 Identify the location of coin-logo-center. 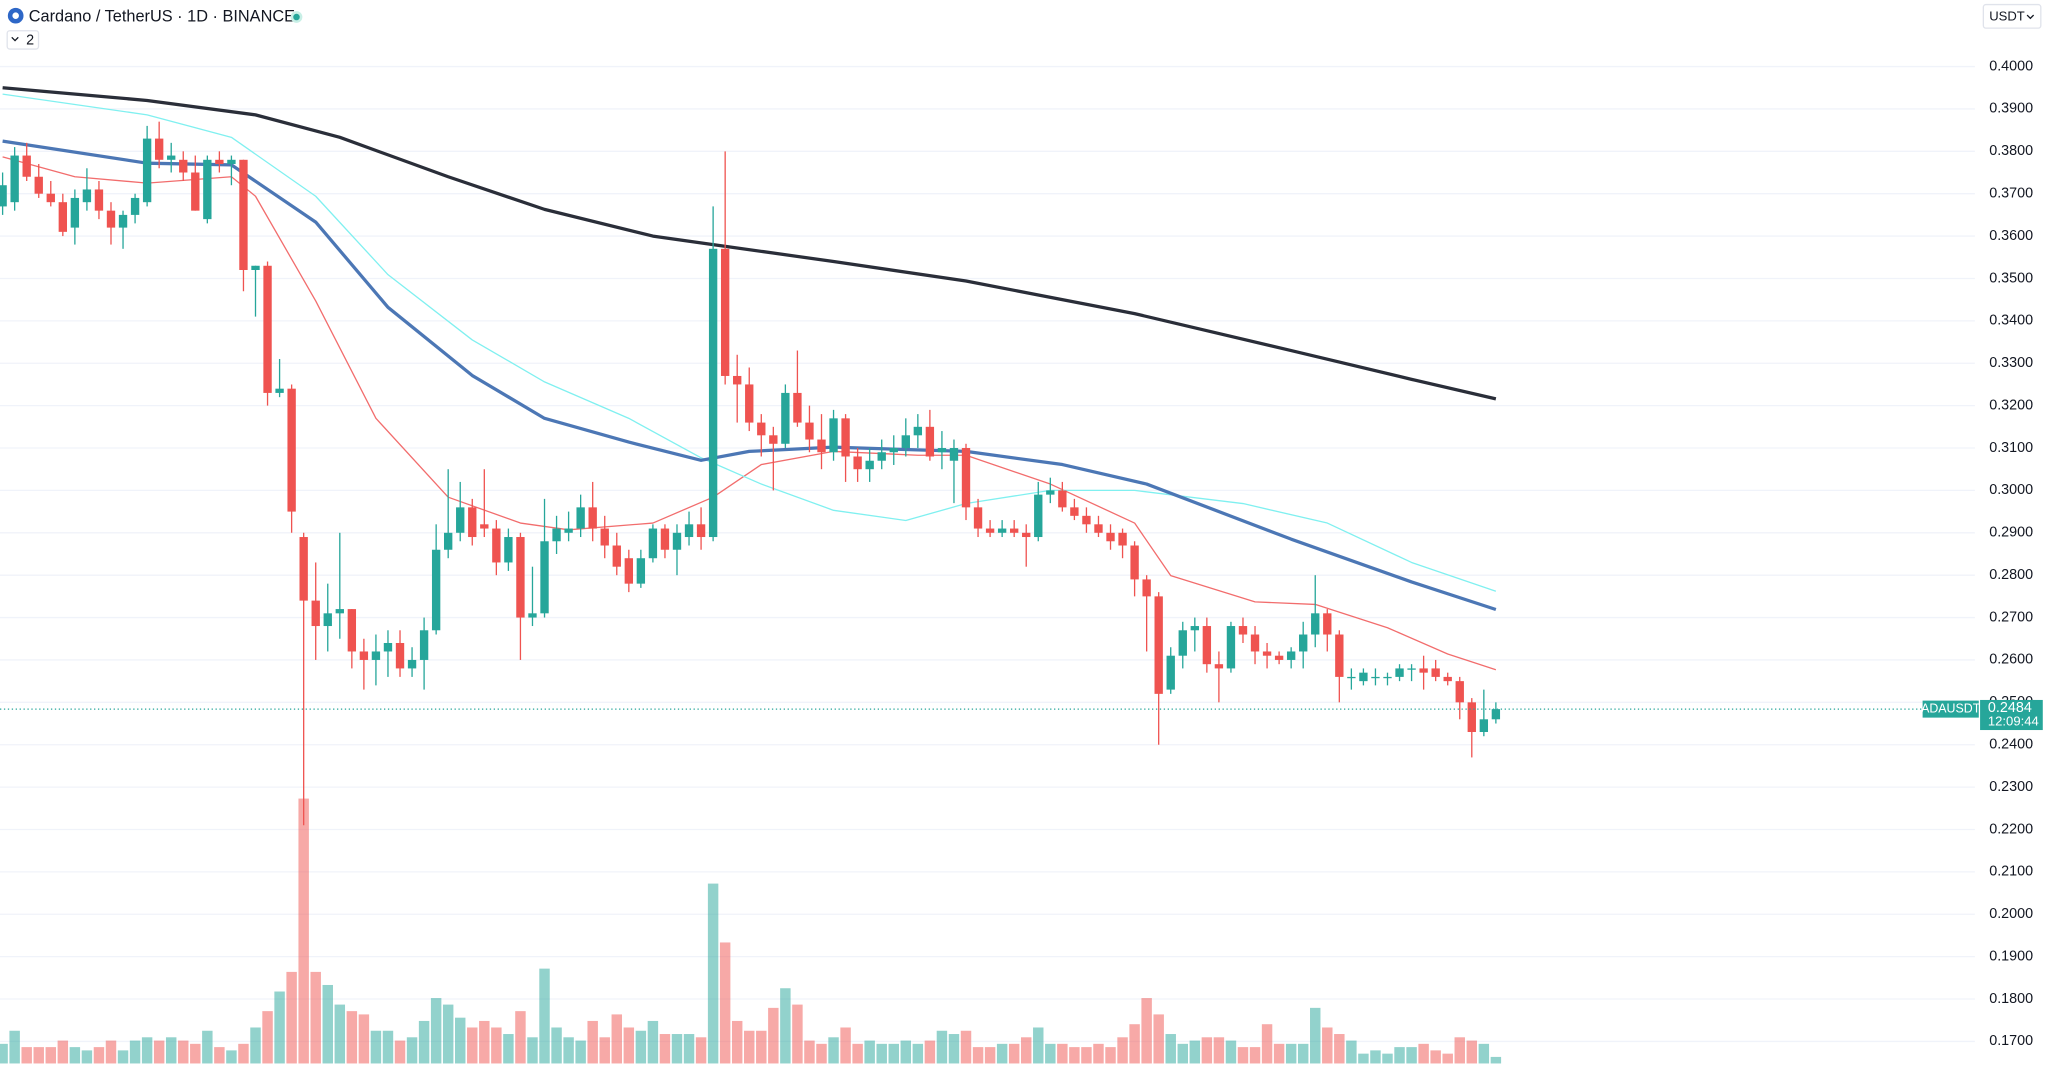
(15, 15).